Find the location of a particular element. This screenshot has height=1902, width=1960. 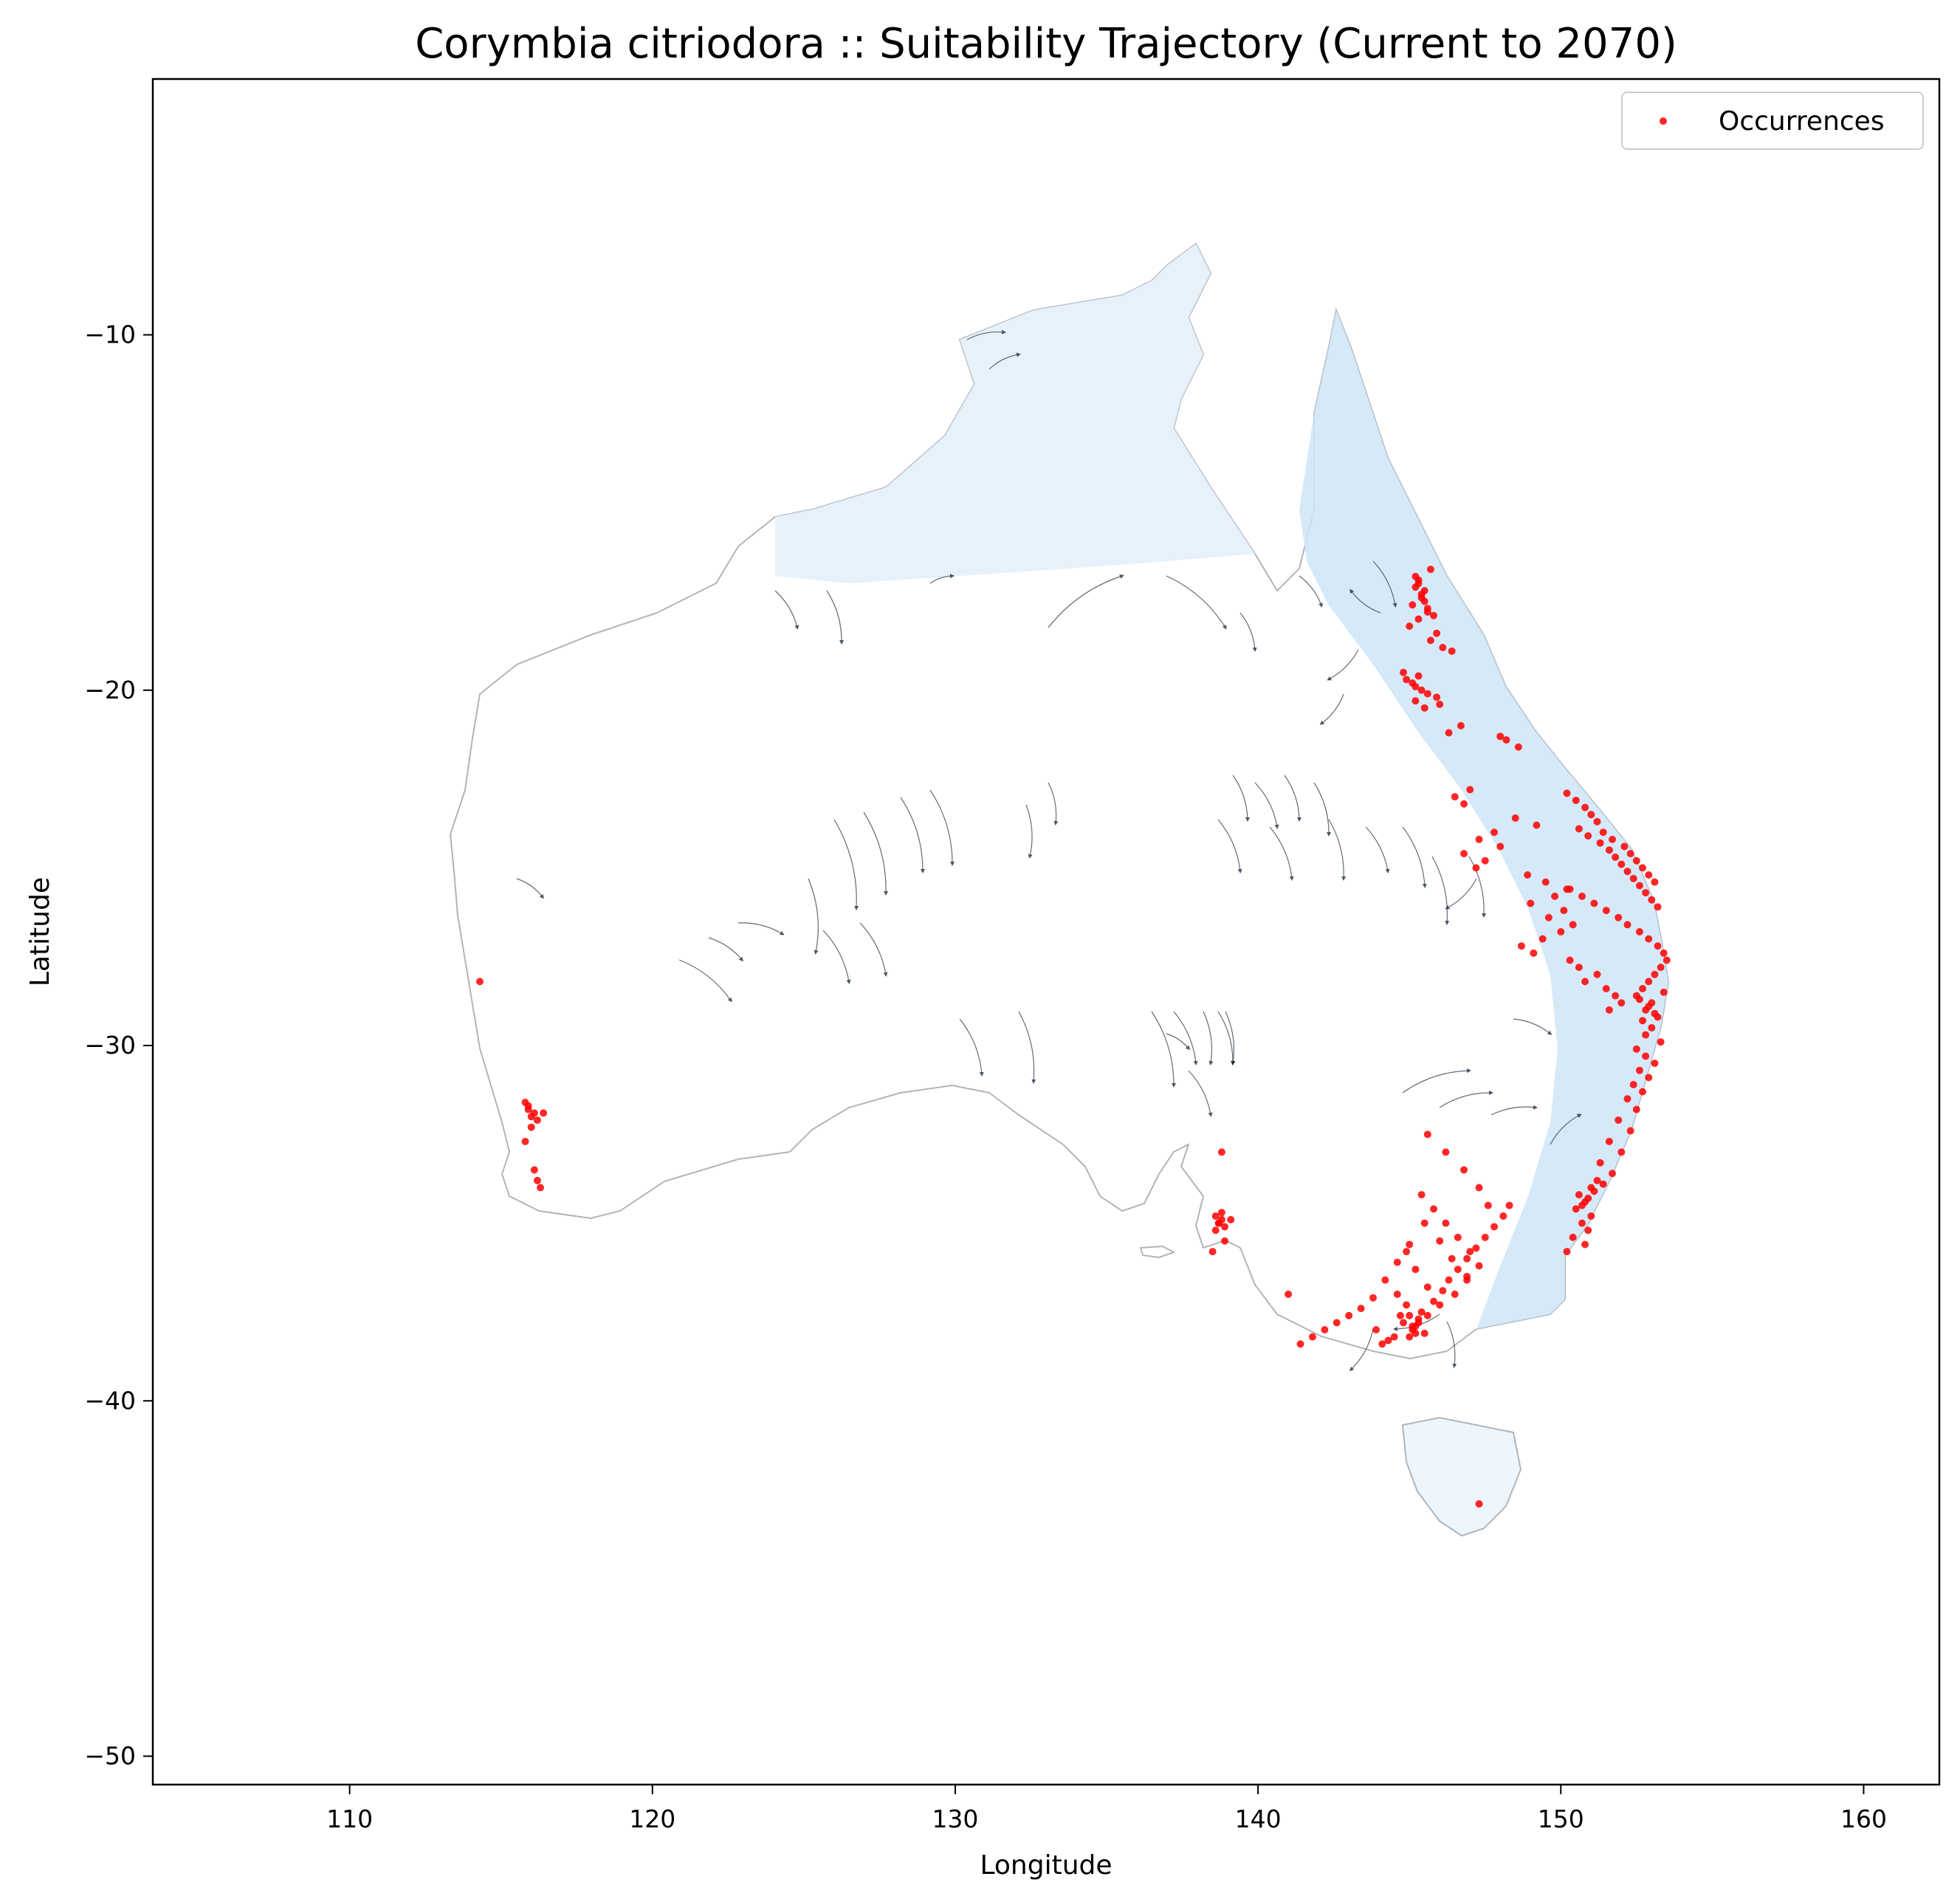

x-tick-label: 150 is located at coordinates (1561, 1819).